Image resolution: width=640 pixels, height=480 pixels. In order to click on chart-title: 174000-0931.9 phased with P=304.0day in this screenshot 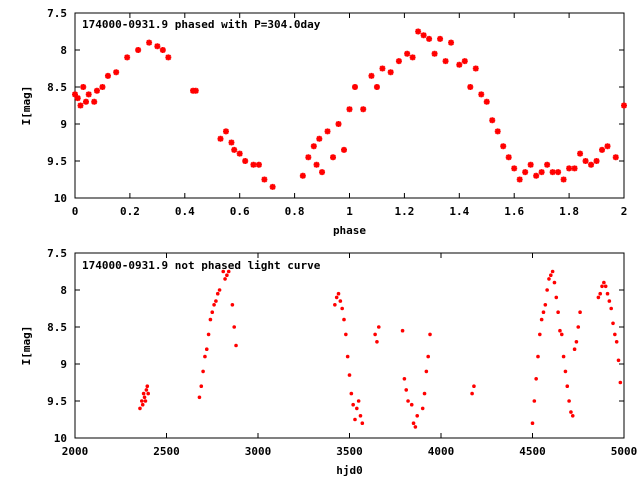, I will do `click(201, 24)`.